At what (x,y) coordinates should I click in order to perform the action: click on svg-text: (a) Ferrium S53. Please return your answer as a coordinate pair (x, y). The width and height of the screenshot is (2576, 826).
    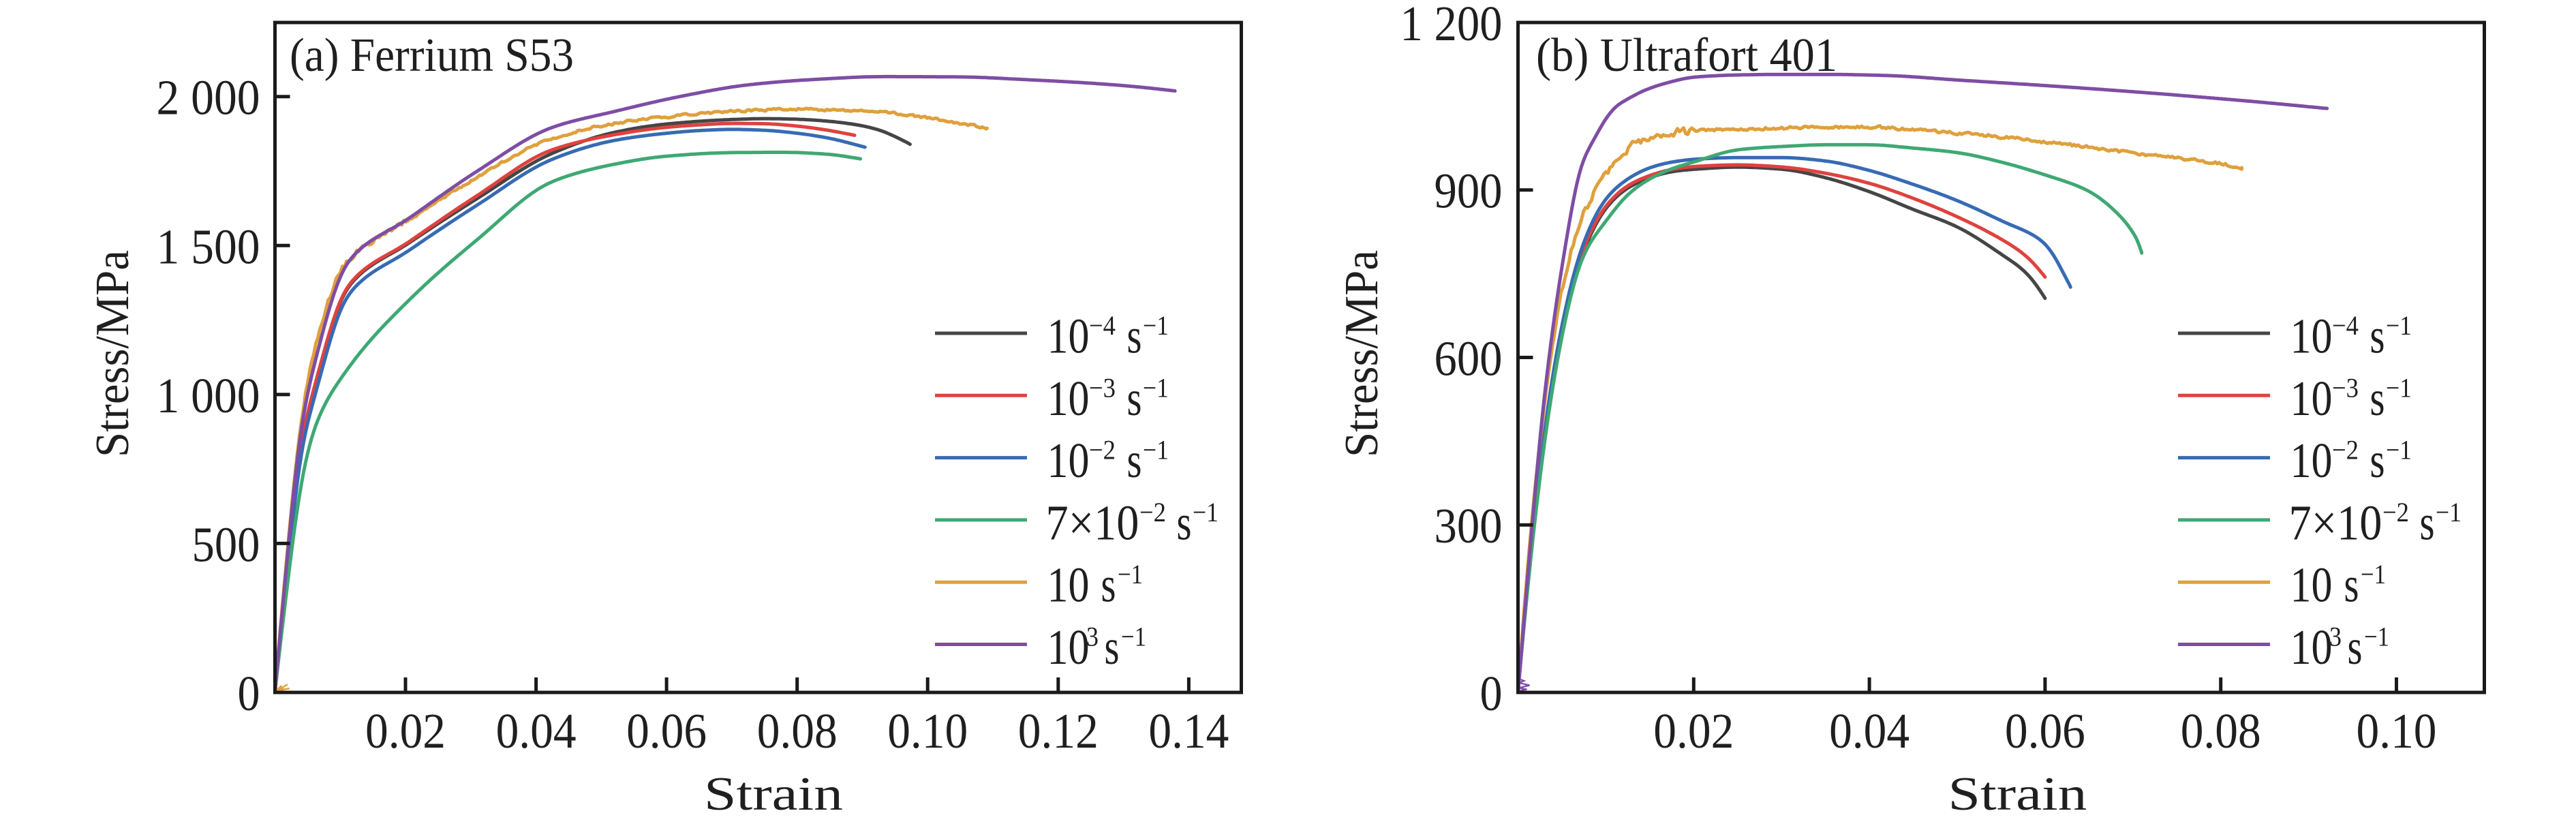
    Looking at the image, I should click on (432, 55).